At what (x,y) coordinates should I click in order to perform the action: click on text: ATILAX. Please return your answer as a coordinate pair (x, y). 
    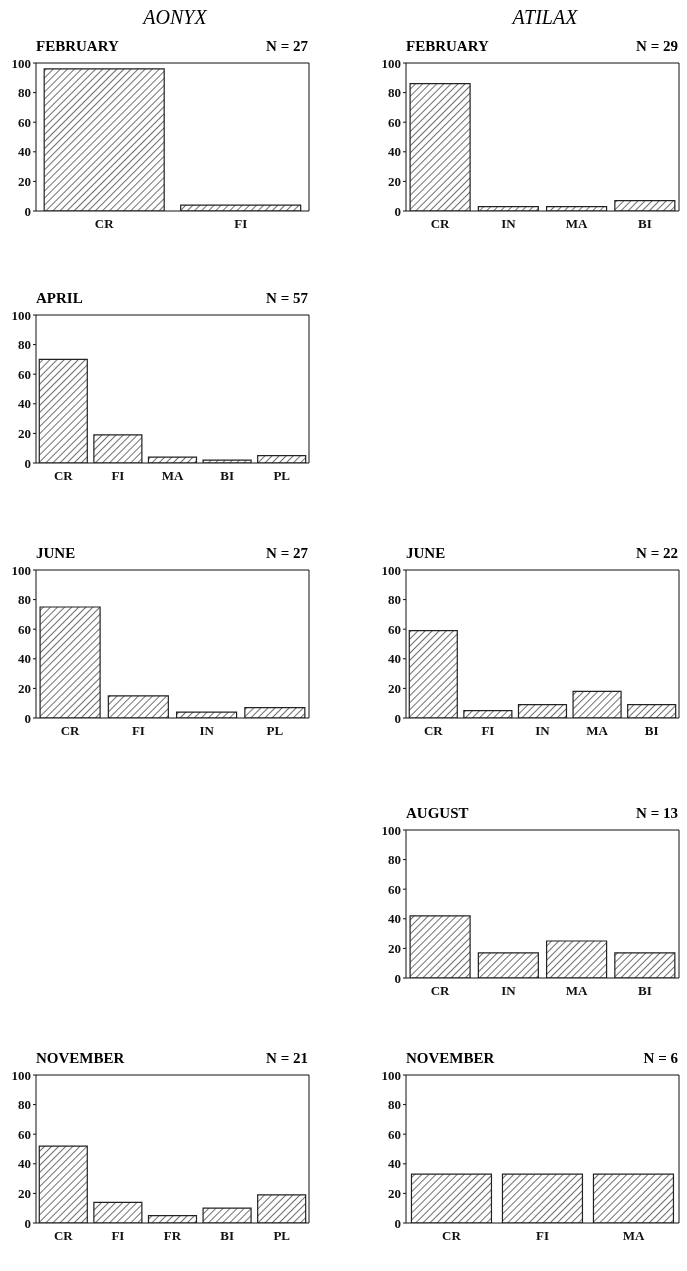
    Looking at the image, I should click on (544, 17).